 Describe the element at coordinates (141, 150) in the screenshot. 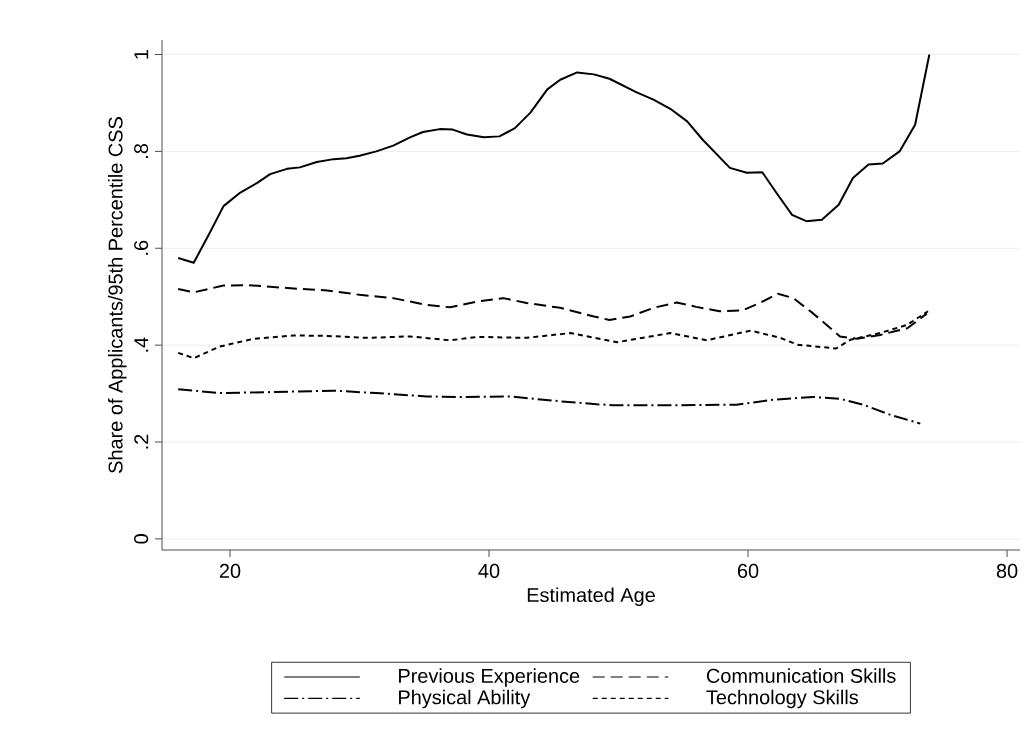

I see `y-tick-label: .8` at that location.